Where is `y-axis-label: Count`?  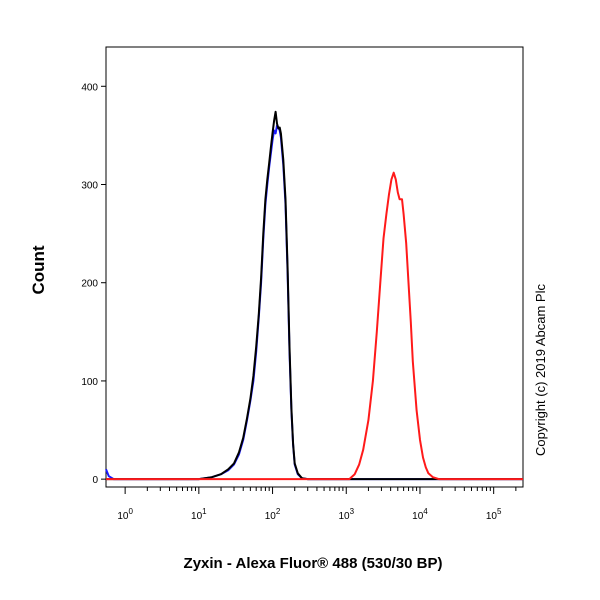 y-axis-label: Count is located at coordinates (38, 269).